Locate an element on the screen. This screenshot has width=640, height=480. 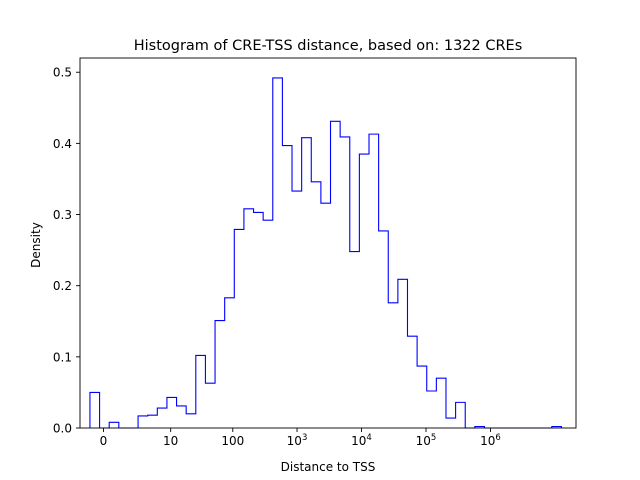
x-axis-ticks: 0 10 100 10³ 10⁴ 10⁵ 10⁶ is located at coordinates (300, 438).